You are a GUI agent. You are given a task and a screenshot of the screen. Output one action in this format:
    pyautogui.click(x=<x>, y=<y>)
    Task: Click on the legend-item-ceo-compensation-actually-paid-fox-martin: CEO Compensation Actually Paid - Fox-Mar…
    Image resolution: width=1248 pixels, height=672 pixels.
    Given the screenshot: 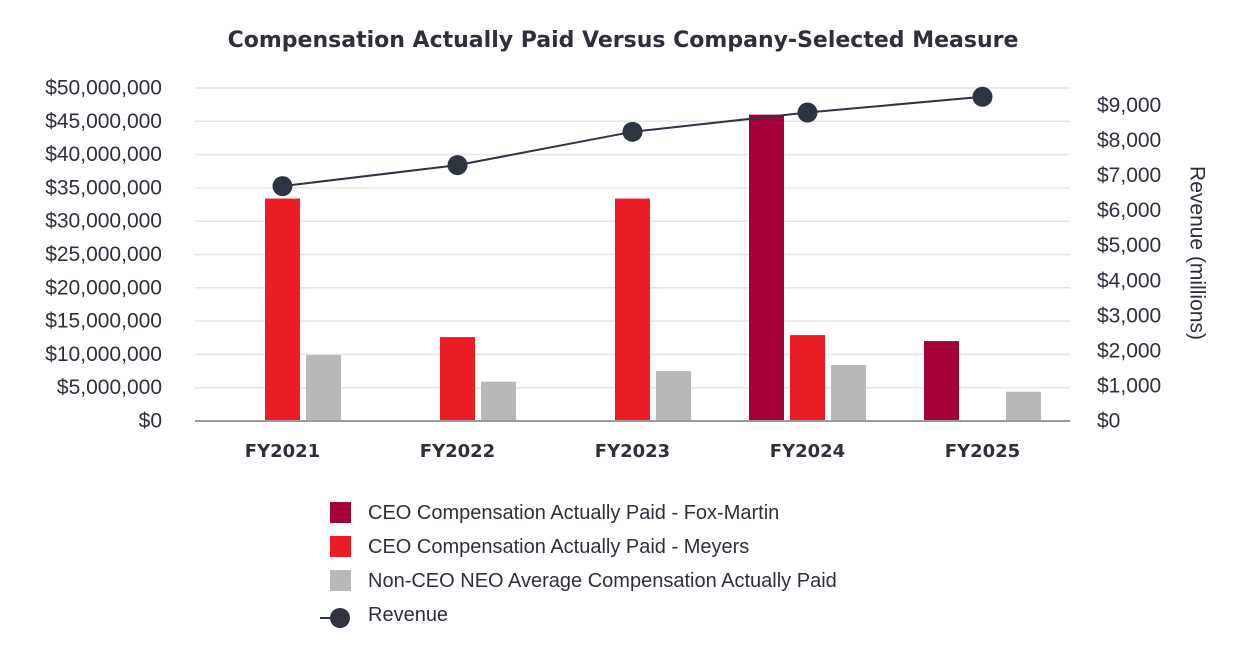 What is the action you would take?
    pyautogui.click(x=554, y=513)
    